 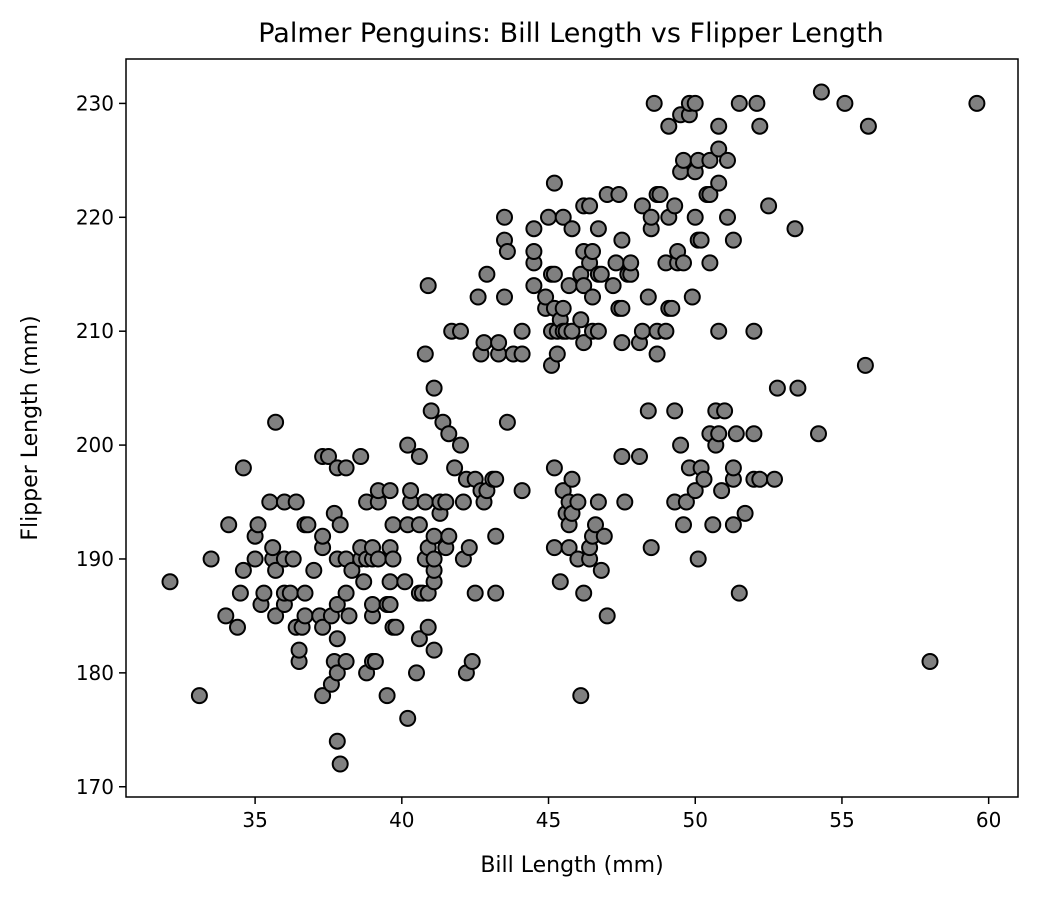 What do you see at coordinates (401, 820) in the screenshot?
I see `x-tick-label: 40` at bounding box center [401, 820].